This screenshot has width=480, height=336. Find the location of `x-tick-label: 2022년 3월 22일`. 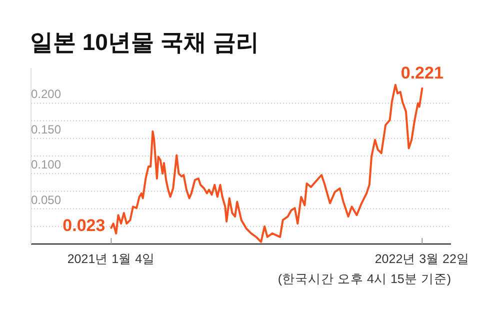

x-tick-label: 2022년 3월 22일 is located at coordinates (422, 259).